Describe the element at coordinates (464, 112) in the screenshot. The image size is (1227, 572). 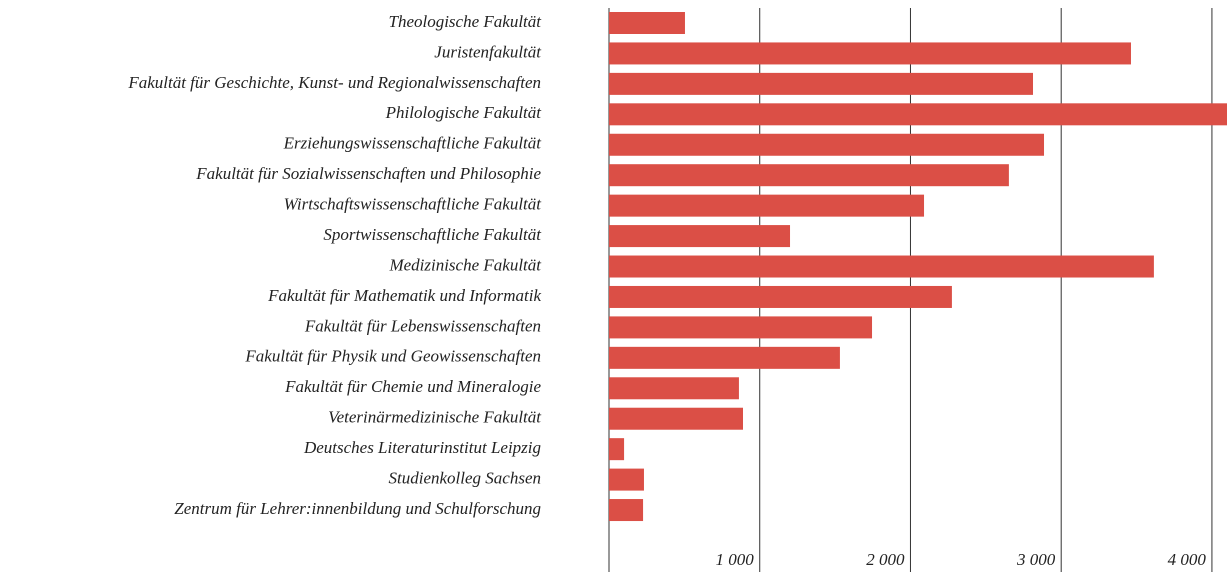
I see `y-tick-label: Philologische Fakultät` at that location.